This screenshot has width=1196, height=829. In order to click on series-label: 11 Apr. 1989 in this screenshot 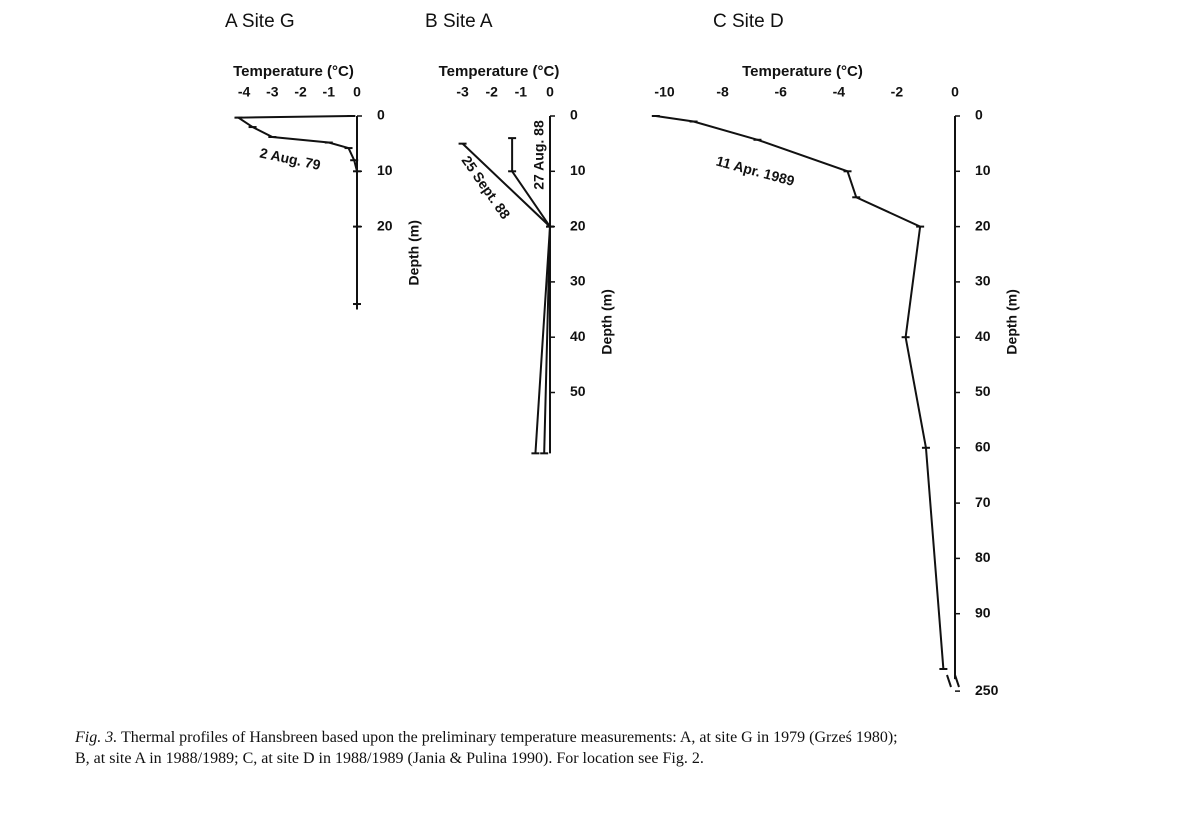, I will do `click(755, 171)`.